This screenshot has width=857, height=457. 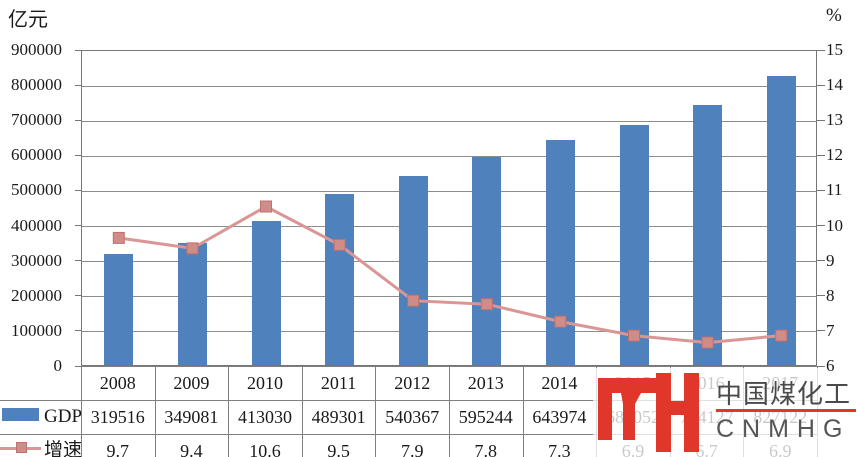 I want to click on right-axis-tick-label: 15, so click(x=834, y=49).